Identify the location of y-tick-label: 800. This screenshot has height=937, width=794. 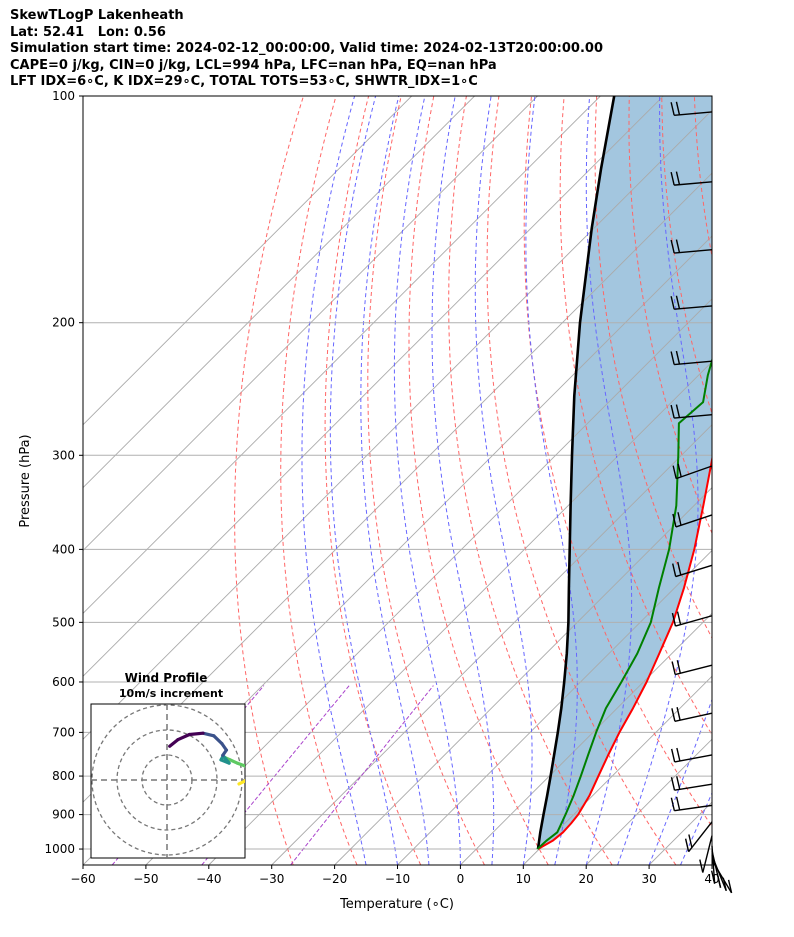
(63, 776).